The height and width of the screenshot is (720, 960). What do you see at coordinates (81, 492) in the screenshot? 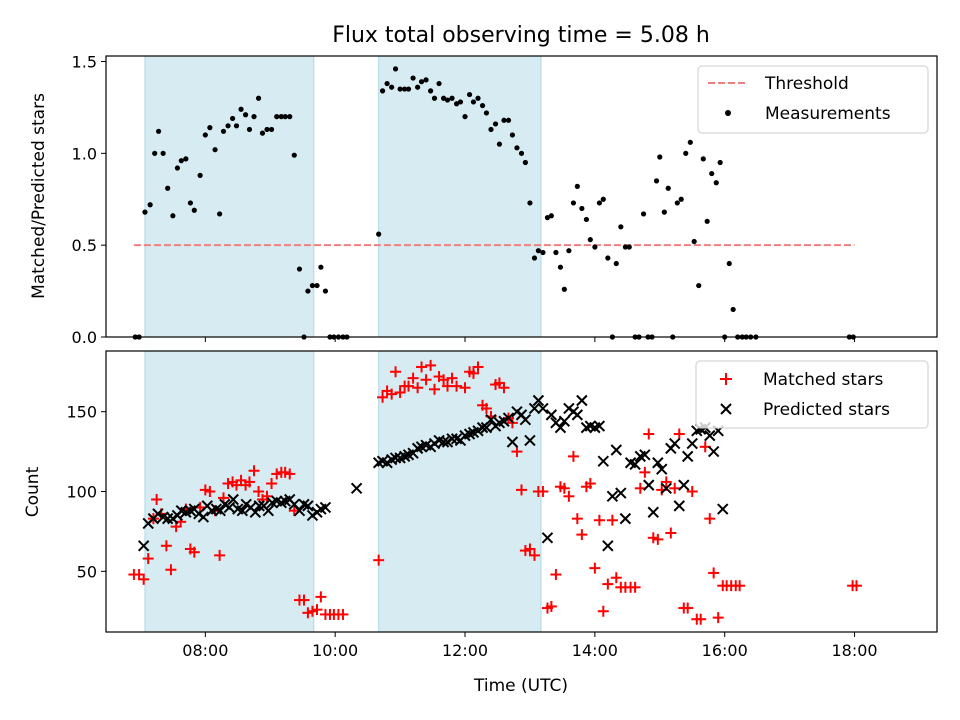
I see `y-tick-label: 100` at bounding box center [81, 492].